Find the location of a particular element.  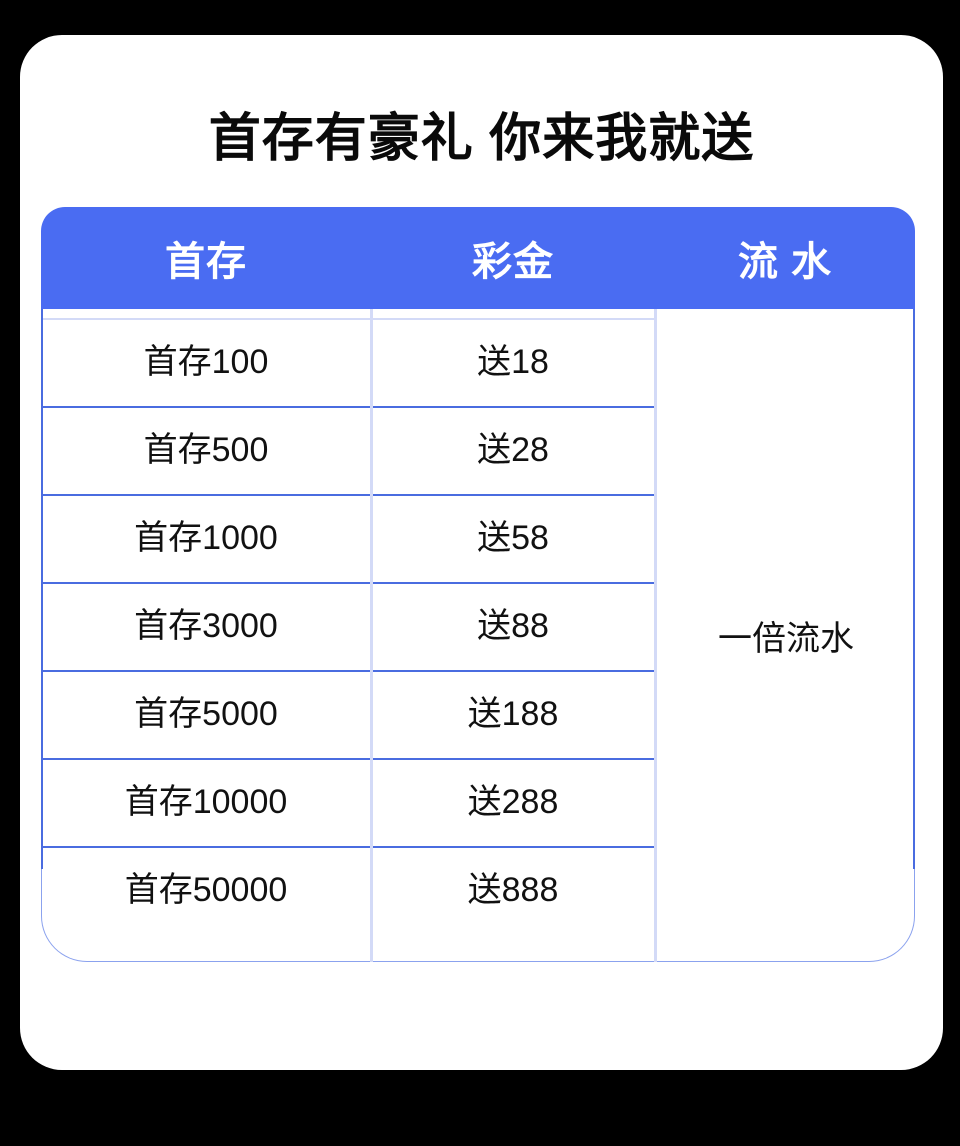

wager-requirement-cell: 一倍流水 is located at coordinates (786, 639).